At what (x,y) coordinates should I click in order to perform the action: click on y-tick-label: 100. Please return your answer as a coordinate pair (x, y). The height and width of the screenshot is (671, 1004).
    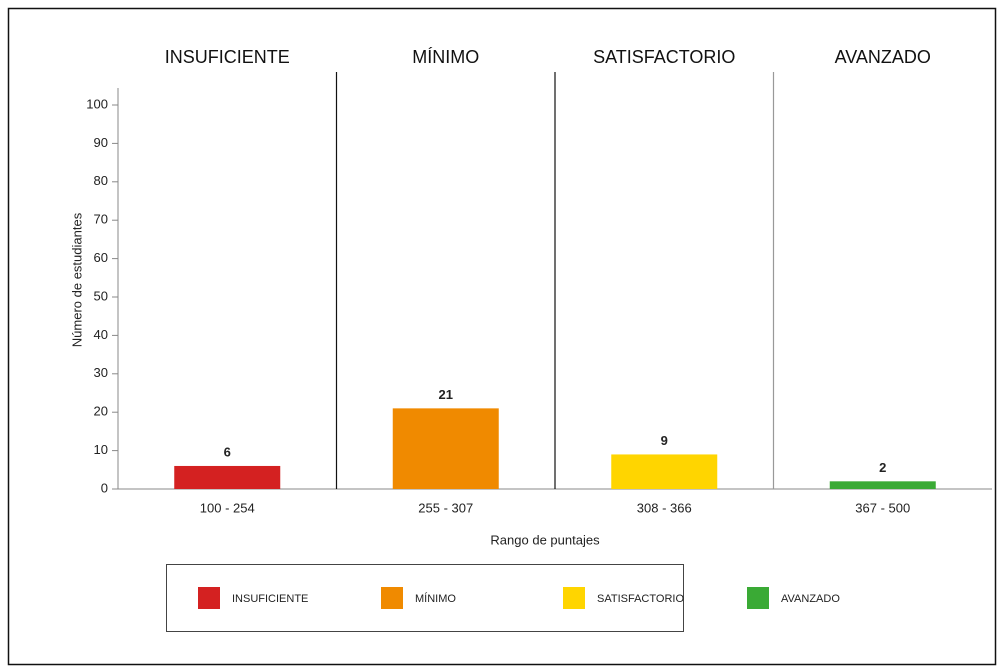
    Looking at the image, I should click on (97, 103).